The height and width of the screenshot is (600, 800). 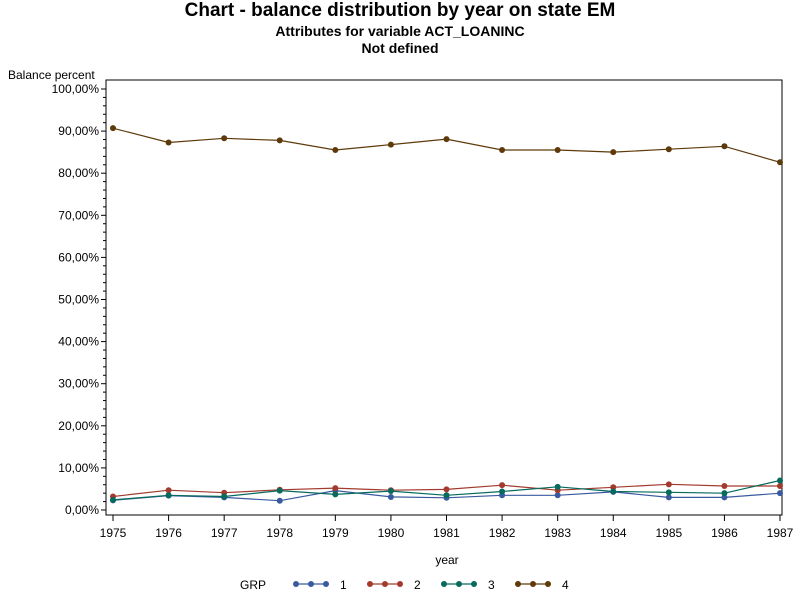 I want to click on x-tick-label: 1978, so click(x=279, y=533).